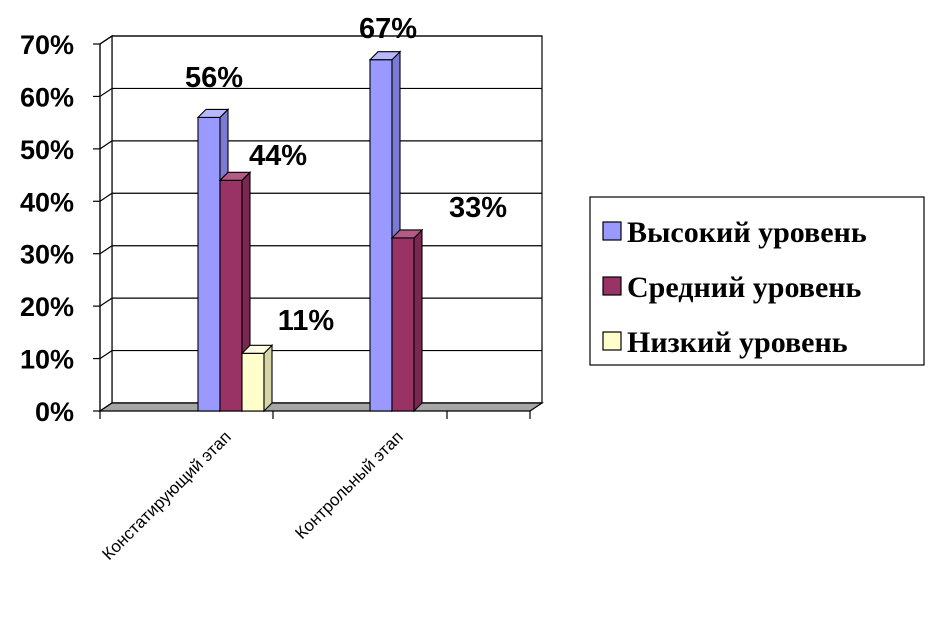 The width and height of the screenshot is (931, 628). What do you see at coordinates (214, 78) in the screenshot?
I see `data-label: 56%` at bounding box center [214, 78].